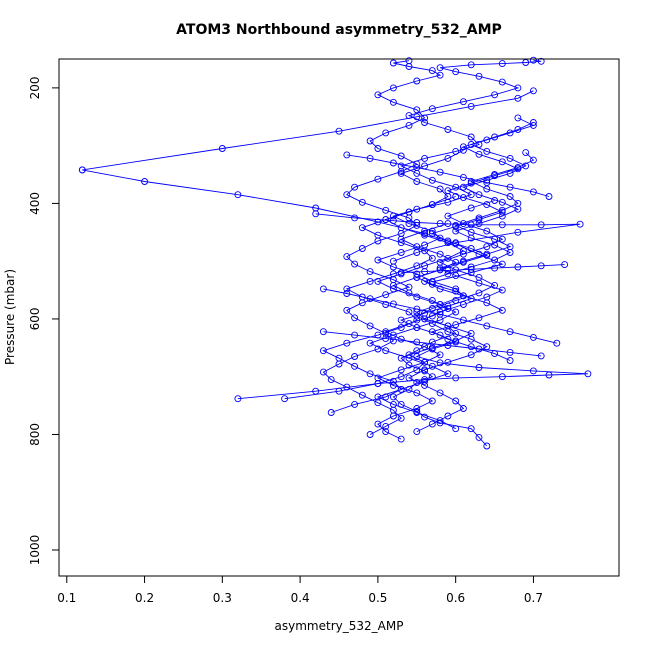 This screenshot has width=650, height=650. What do you see at coordinates (222, 598) in the screenshot?
I see `x-tick-label: 0.3` at bounding box center [222, 598].